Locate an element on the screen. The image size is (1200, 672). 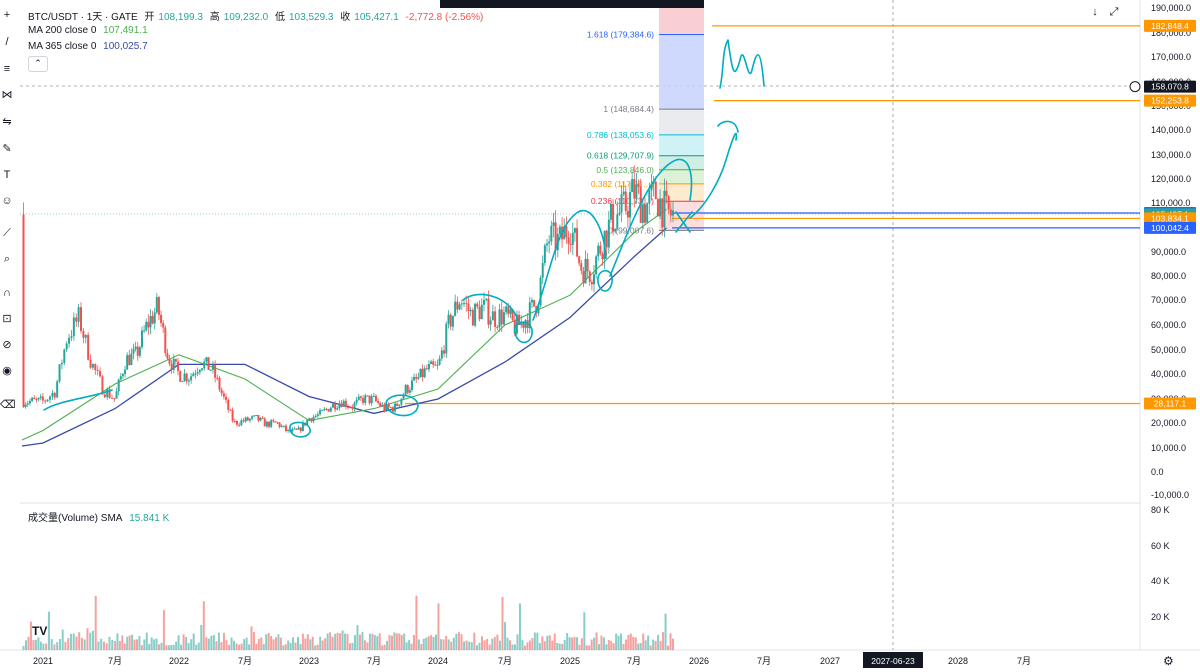
crosshair-icon: + is located at coordinates (7, 15).